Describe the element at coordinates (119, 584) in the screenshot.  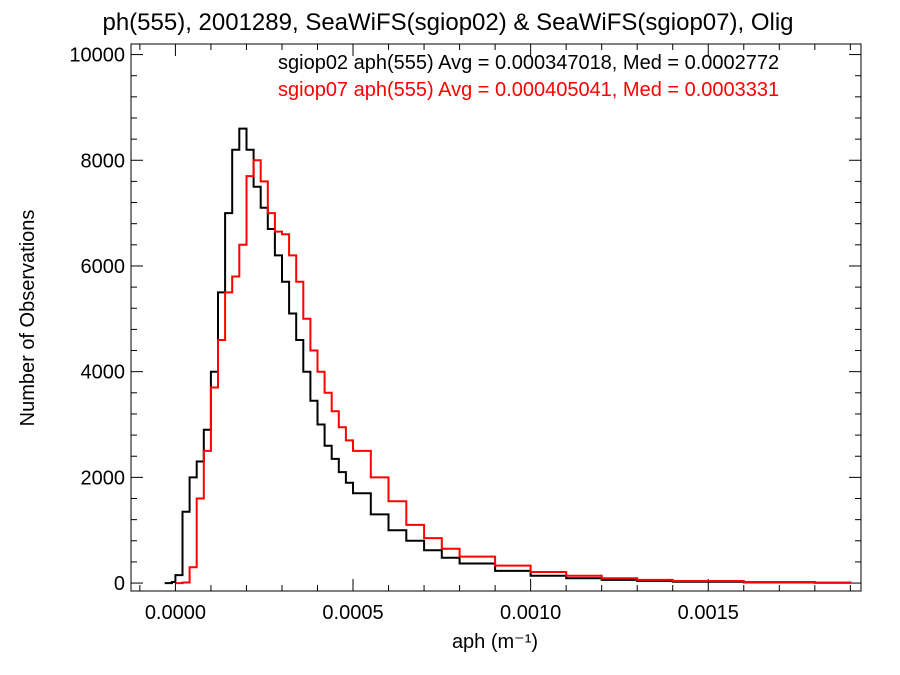
I see `y-tick-label: 0` at that location.